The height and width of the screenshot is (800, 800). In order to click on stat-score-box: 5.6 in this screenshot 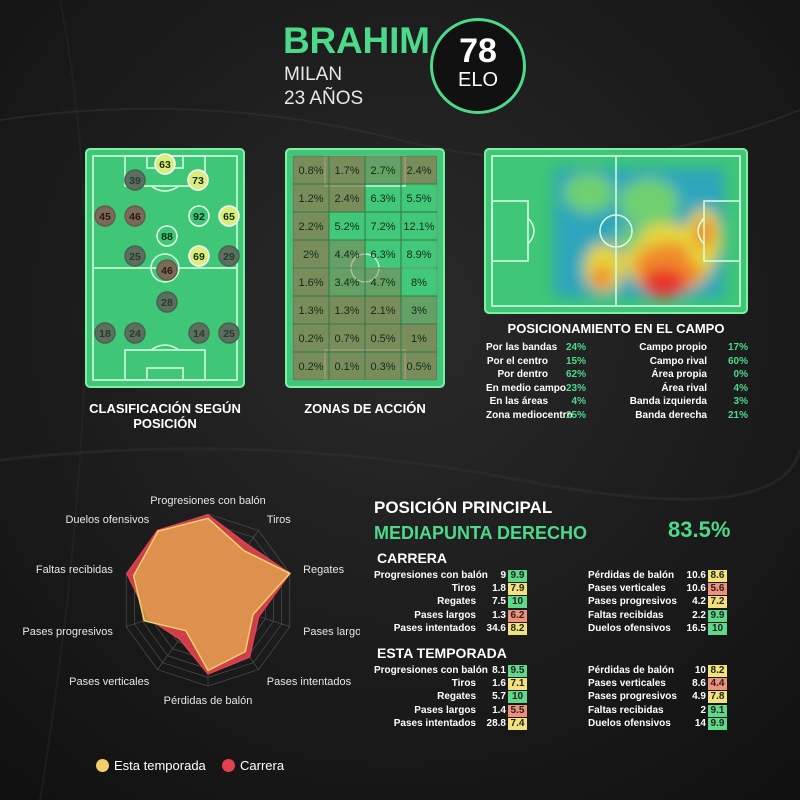, I will do `click(717, 589)`.